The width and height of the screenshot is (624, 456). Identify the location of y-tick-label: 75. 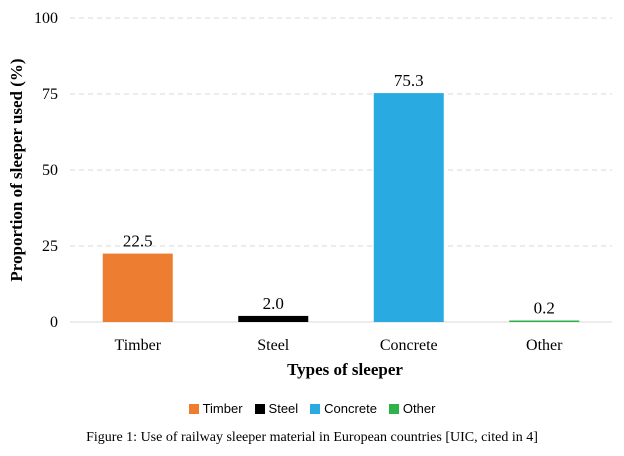
(50, 94).